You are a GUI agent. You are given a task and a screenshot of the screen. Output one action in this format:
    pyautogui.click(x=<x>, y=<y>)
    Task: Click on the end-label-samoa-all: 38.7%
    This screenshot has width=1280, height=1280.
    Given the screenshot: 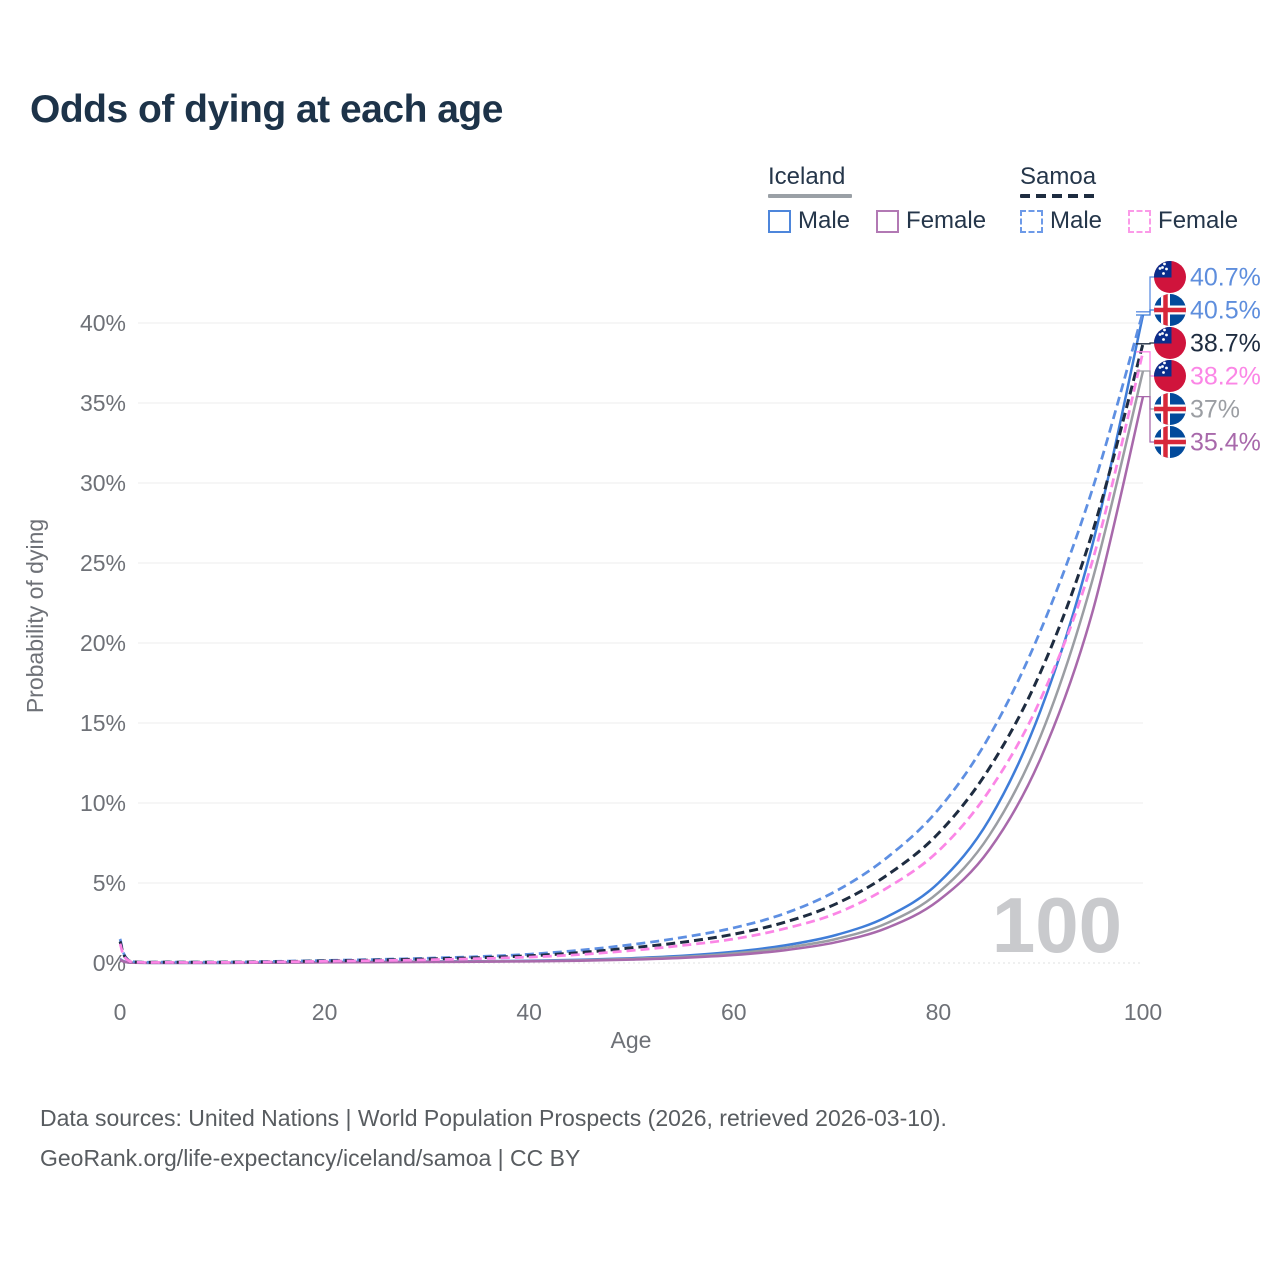 What is the action you would take?
    pyautogui.click(x=1207, y=343)
    